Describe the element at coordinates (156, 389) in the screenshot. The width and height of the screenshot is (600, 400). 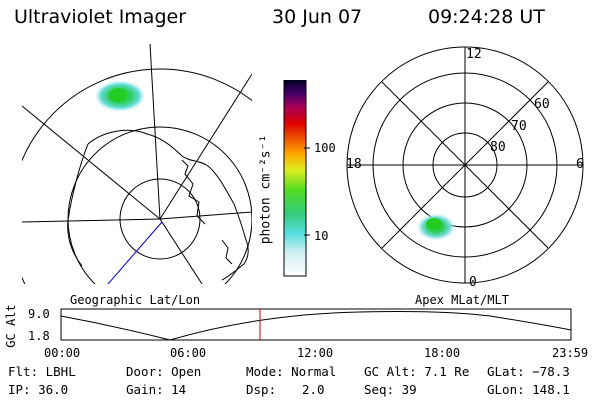
I see `status-gain: Gain: 14` at that location.